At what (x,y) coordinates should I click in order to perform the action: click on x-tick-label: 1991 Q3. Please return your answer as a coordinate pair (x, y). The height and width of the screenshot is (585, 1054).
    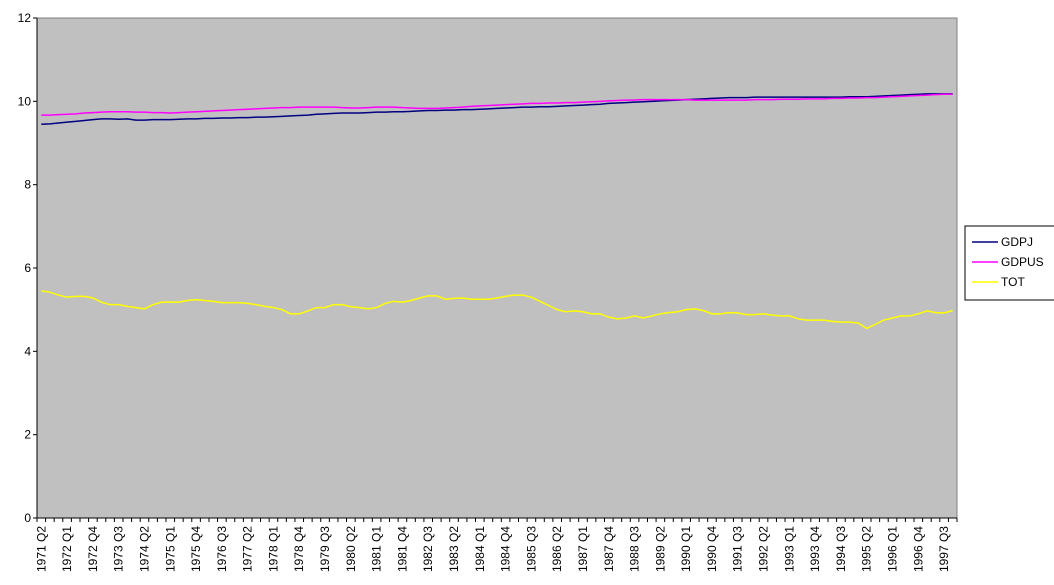
    Looking at the image, I should click on (738, 549).